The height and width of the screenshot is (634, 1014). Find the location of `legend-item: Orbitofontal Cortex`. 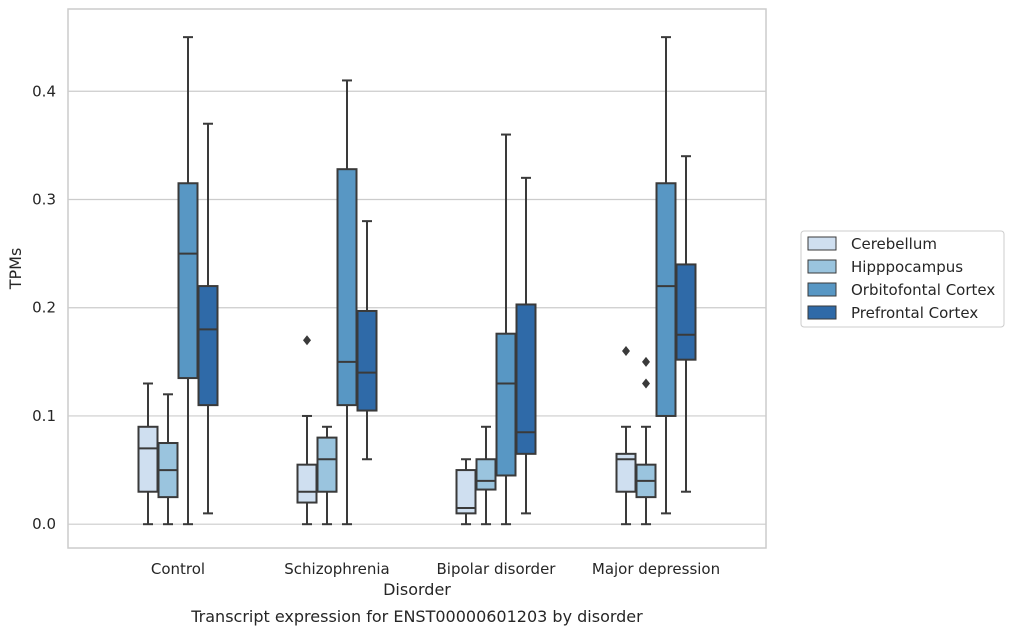

legend-item: Orbitofontal Cortex is located at coordinates (901, 290).